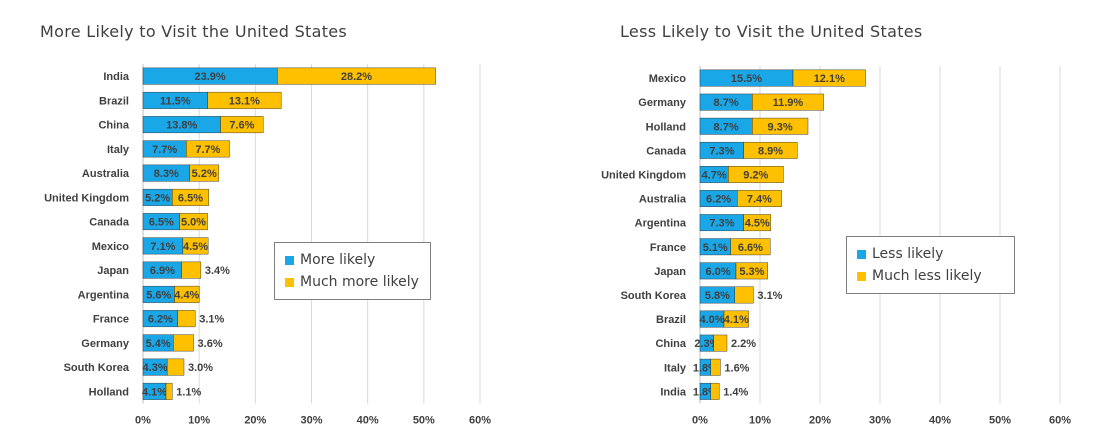  Describe the element at coordinates (368, 421) in the screenshot. I see `chart1-x-tick-label: 40%` at that location.